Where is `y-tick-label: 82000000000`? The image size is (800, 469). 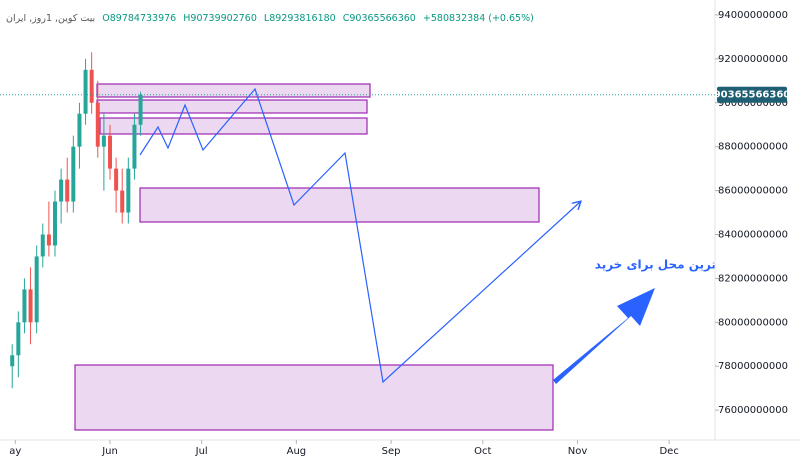 y-tick-label: 82000000000 is located at coordinates (753, 278).